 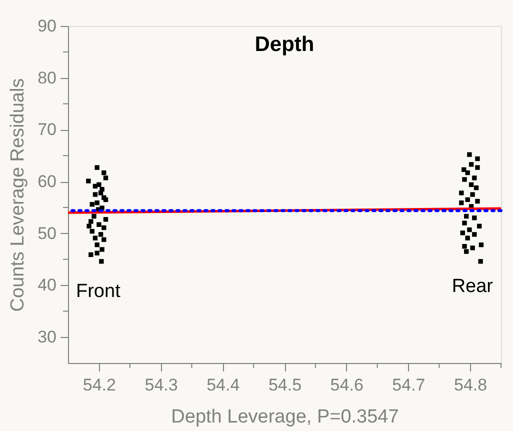 I want to click on y-axis-title: Counts Leverage Residuals, so click(x=18, y=195).